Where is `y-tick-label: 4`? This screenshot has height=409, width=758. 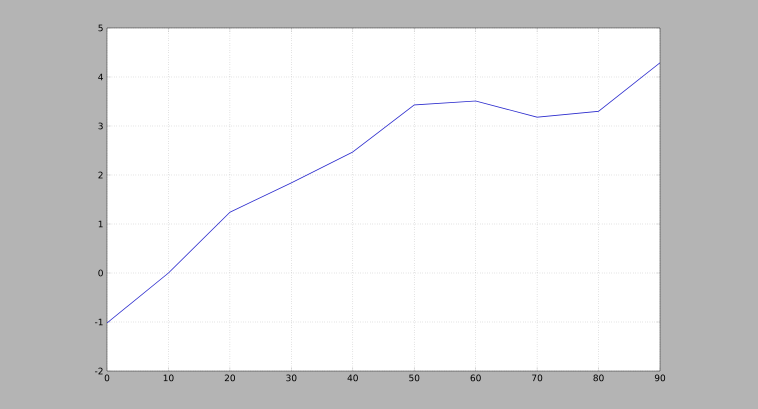 y-tick-label: 4 is located at coordinates (100, 77).